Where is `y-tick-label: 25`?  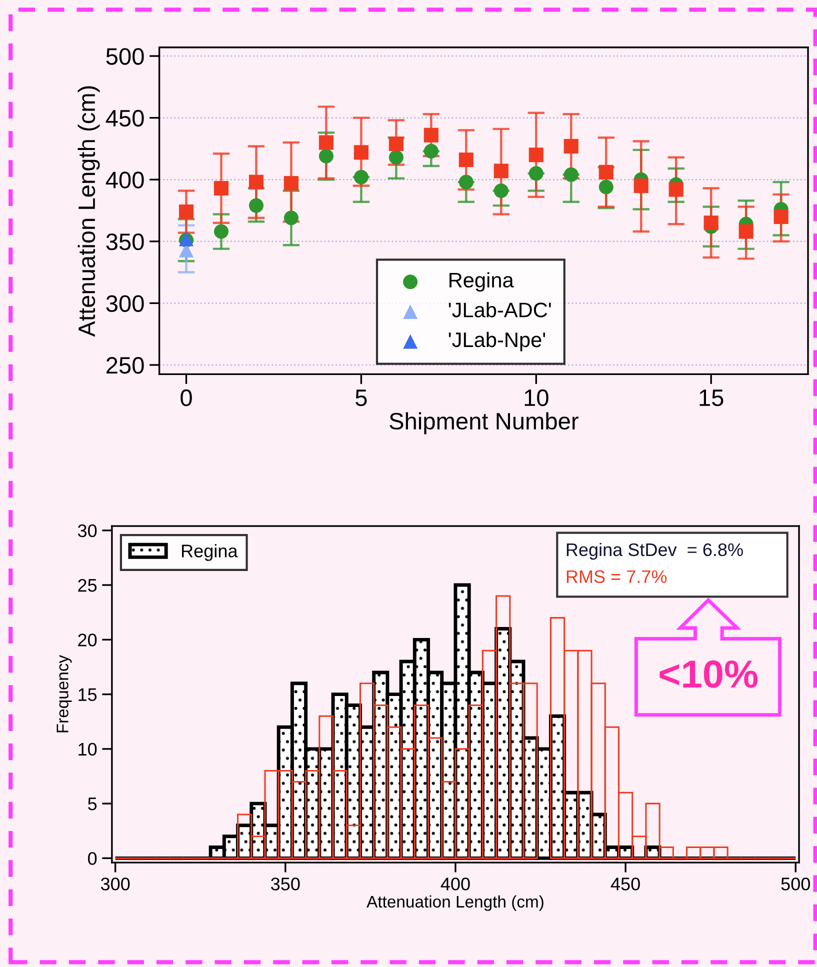 y-tick-label: 25 is located at coordinates (87, 585).